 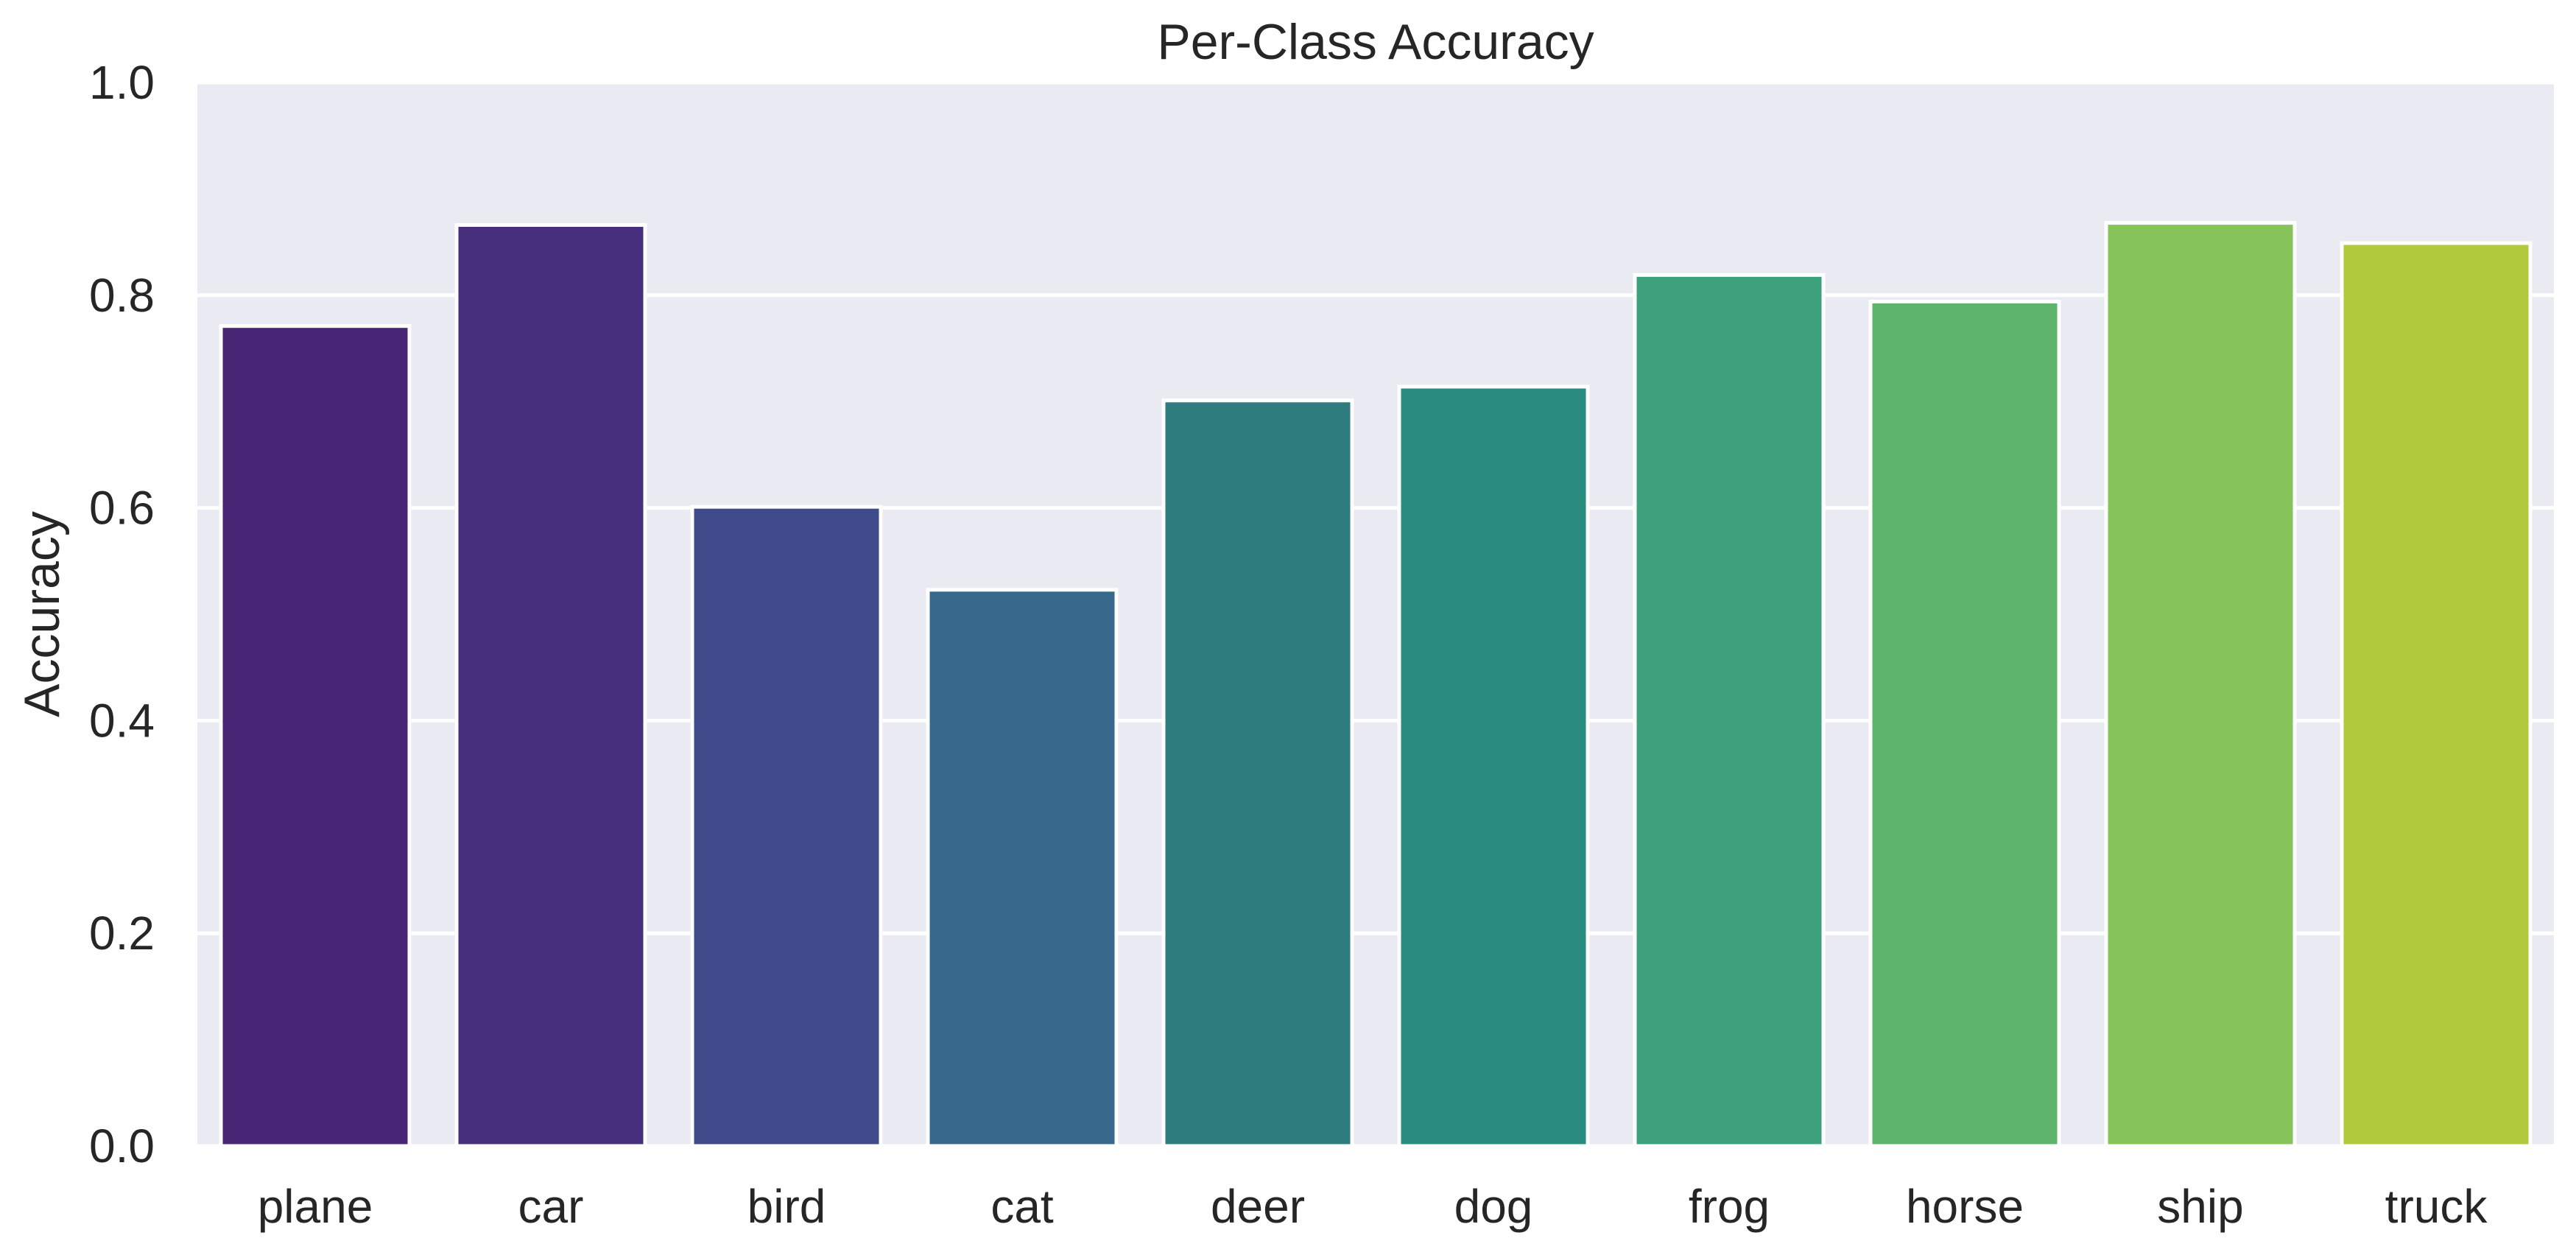 I want to click on y-tick-label: 0.0, so click(x=122, y=1146).